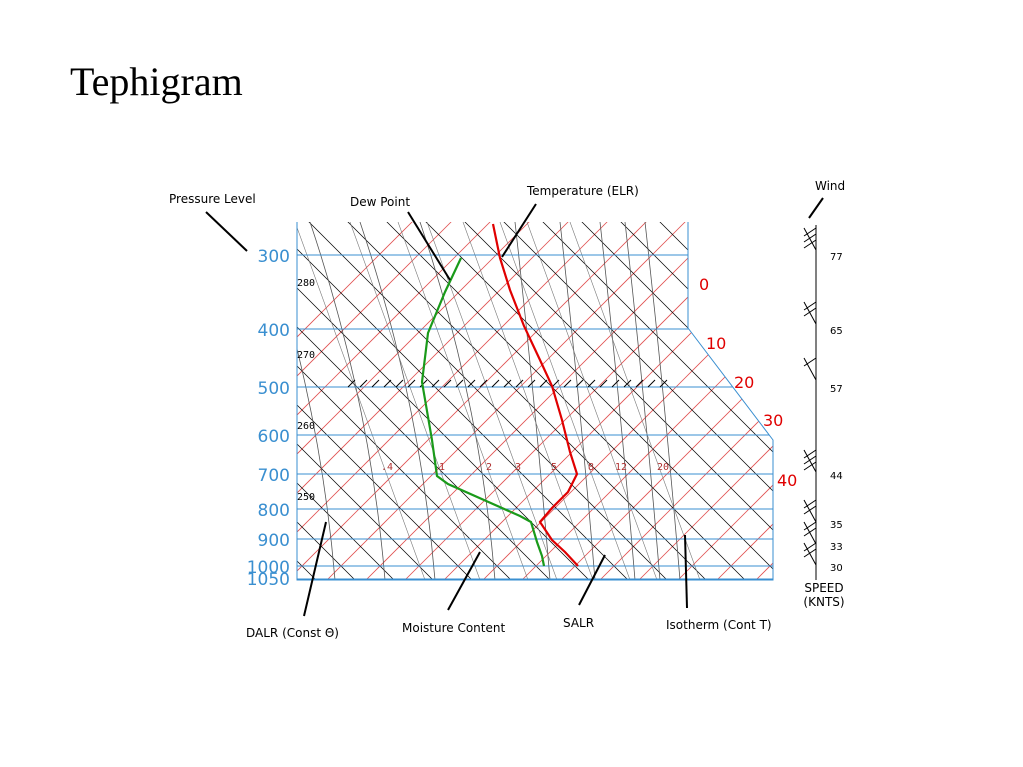  What do you see at coordinates (535, 395) in the screenshot?
I see `temperature-profile` at bounding box center [535, 395].